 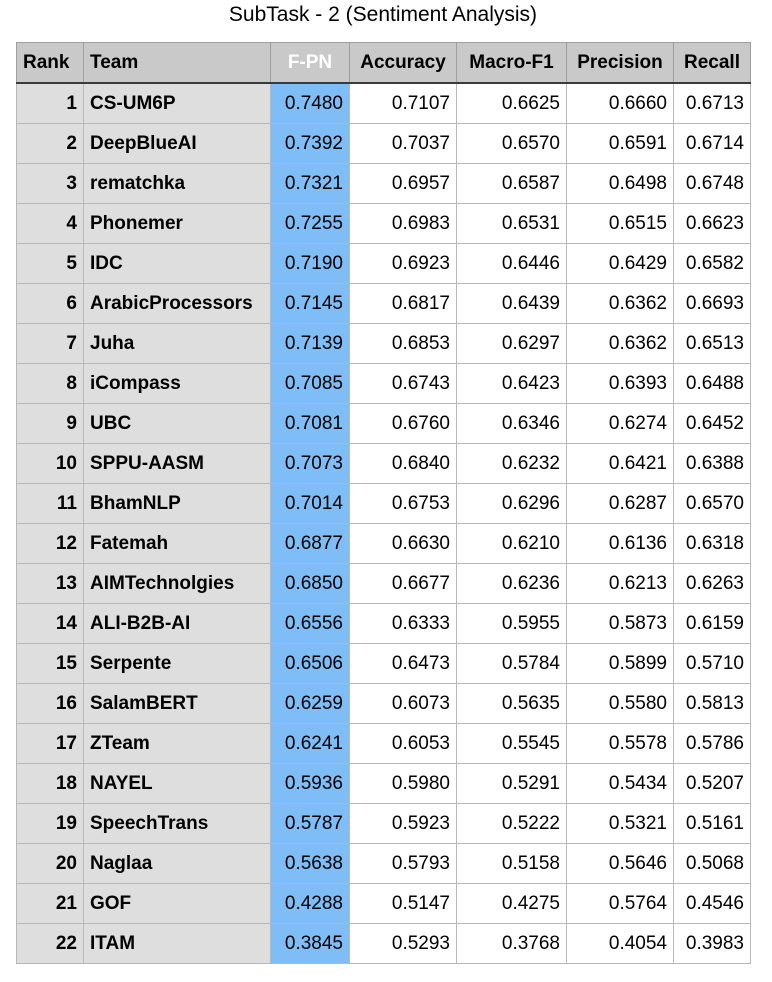 I want to click on f-pn-cell: 0.7139, so click(x=310, y=343).